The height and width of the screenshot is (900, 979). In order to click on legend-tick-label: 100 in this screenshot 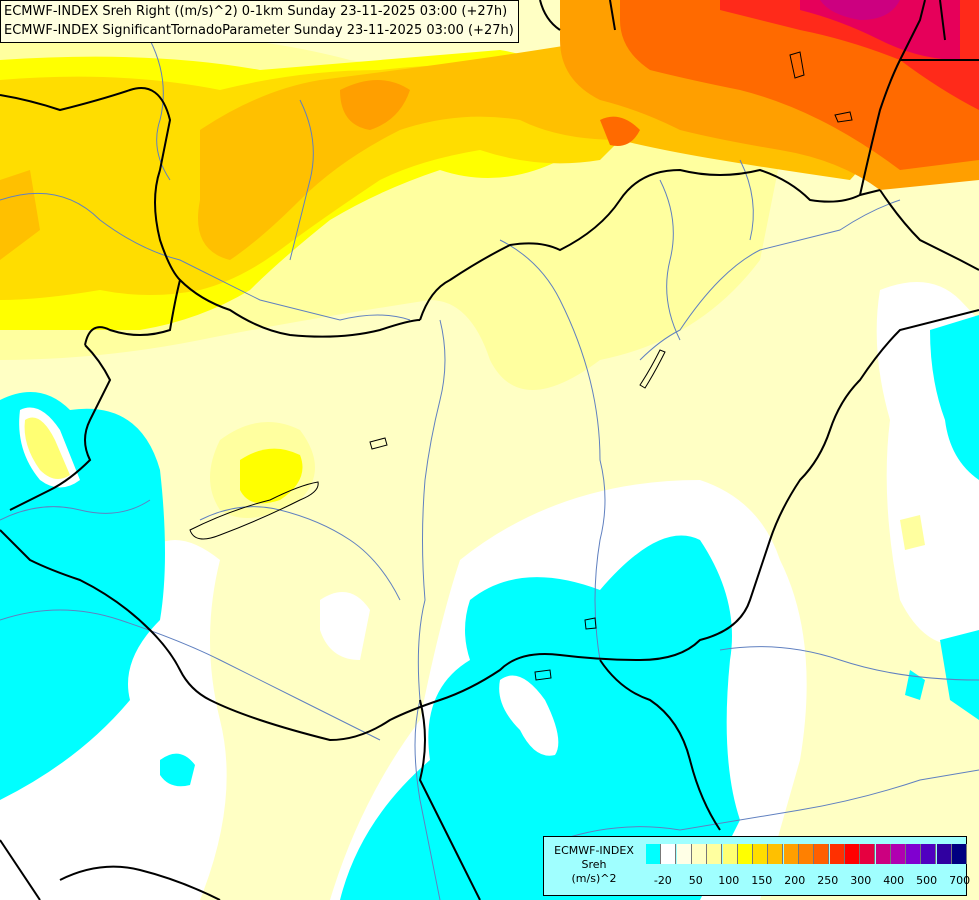, I will do `click(729, 880)`.